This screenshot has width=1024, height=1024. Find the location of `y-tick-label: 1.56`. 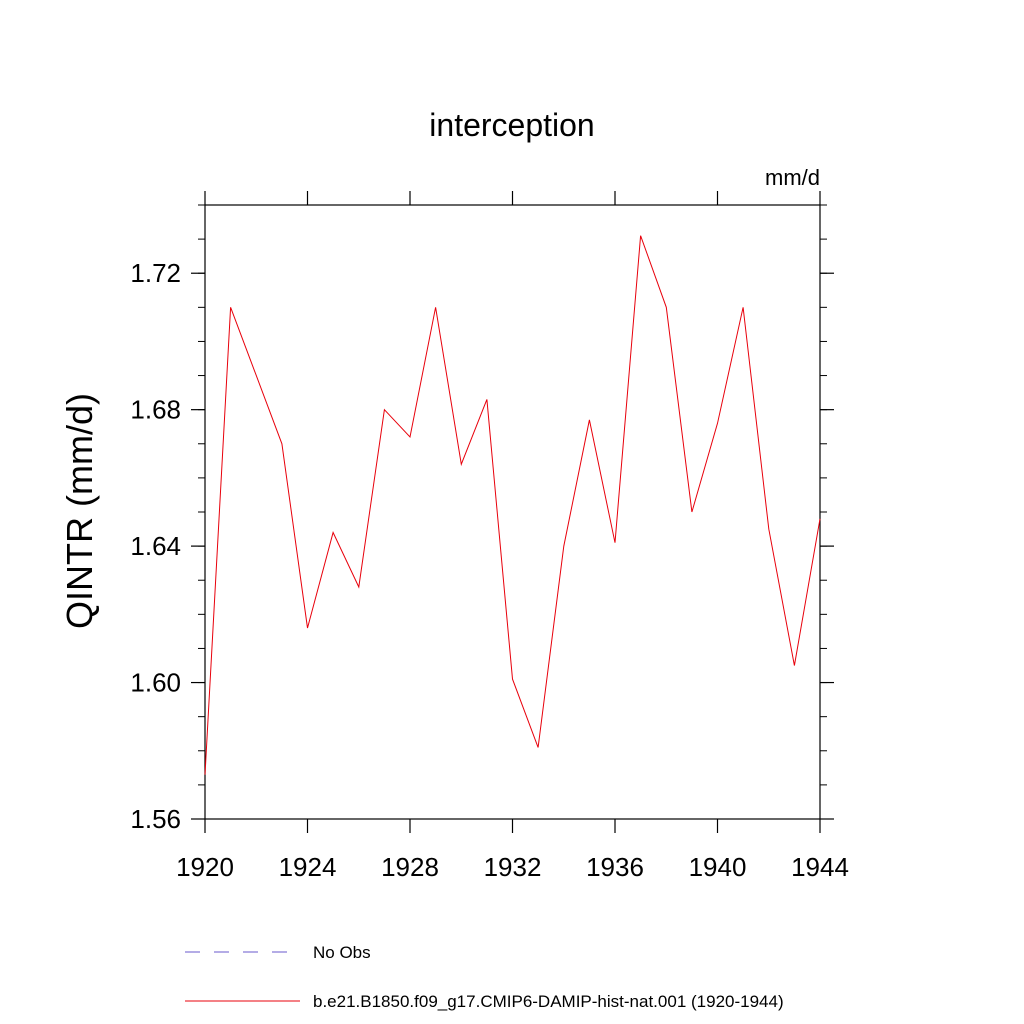

y-tick-label: 1.56 is located at coordinates (155, 819).